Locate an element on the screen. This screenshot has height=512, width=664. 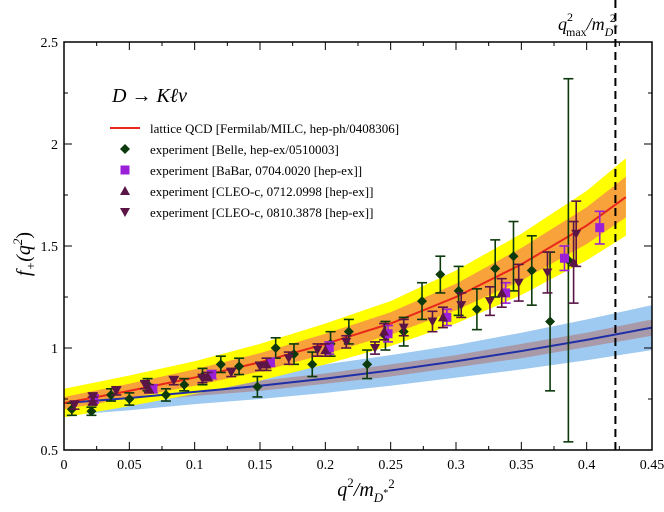
vline-label: q2 max/mD*2 is located at coordinates (588, 24).